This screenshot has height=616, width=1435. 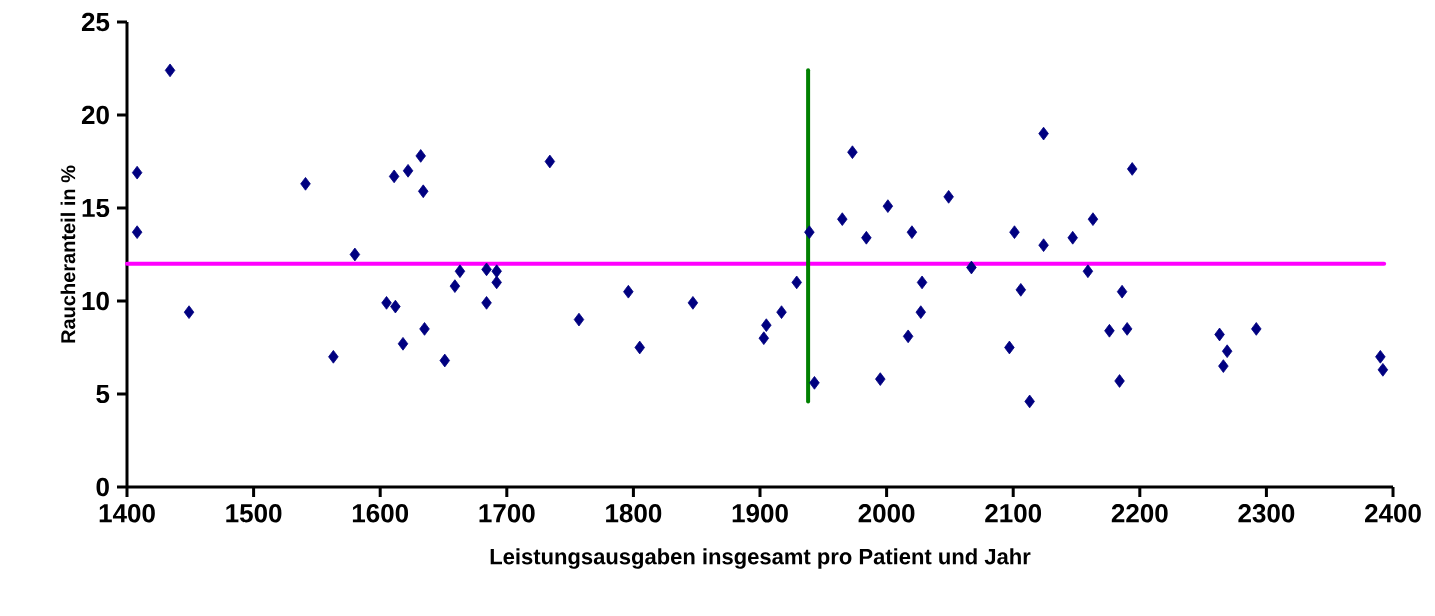 I want to click on y-tick-label: 0, so click(x=102, y=487).